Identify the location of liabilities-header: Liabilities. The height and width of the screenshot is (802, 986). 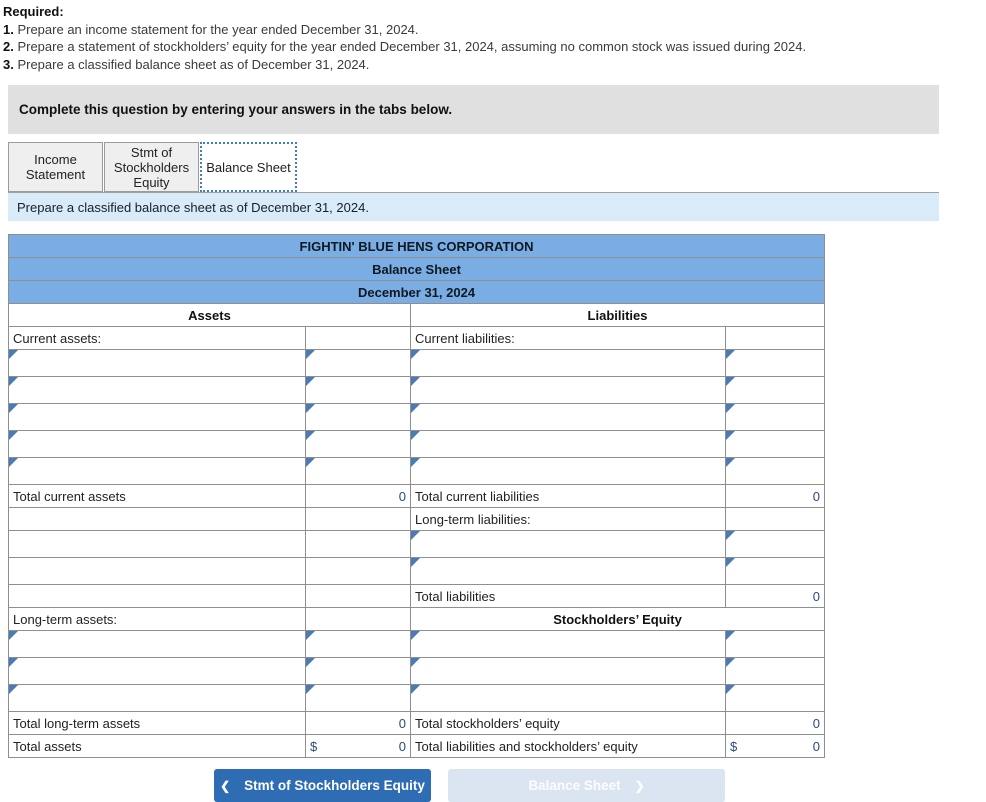
(617, 315).